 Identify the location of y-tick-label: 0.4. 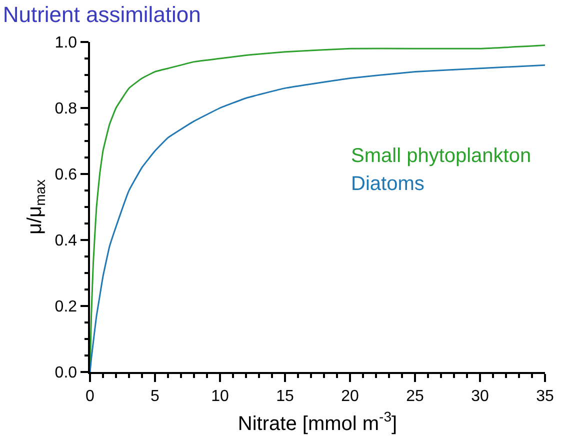
(66, 241).